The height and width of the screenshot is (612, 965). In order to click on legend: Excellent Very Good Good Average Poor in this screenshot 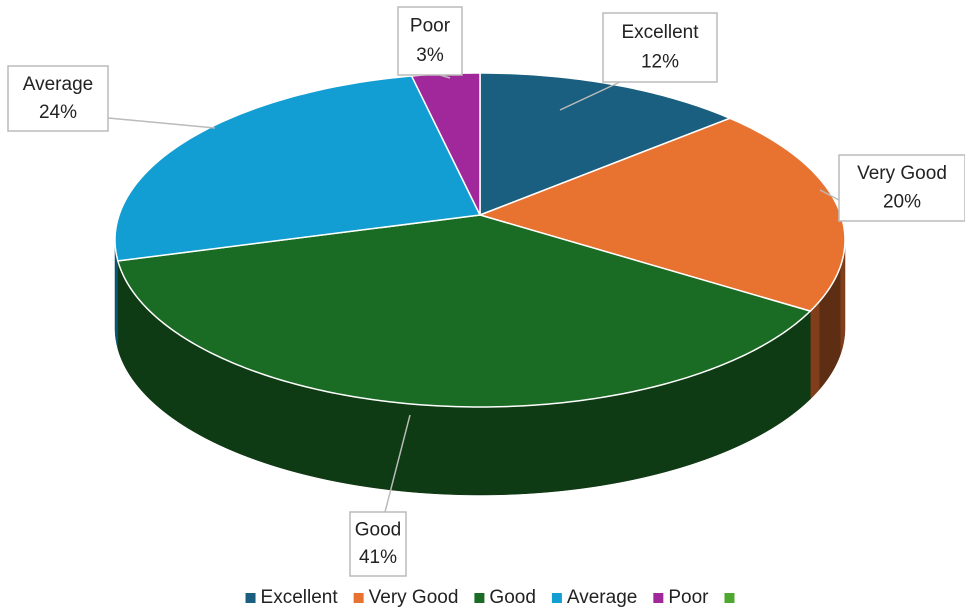, I will do `click(490, 597)`.